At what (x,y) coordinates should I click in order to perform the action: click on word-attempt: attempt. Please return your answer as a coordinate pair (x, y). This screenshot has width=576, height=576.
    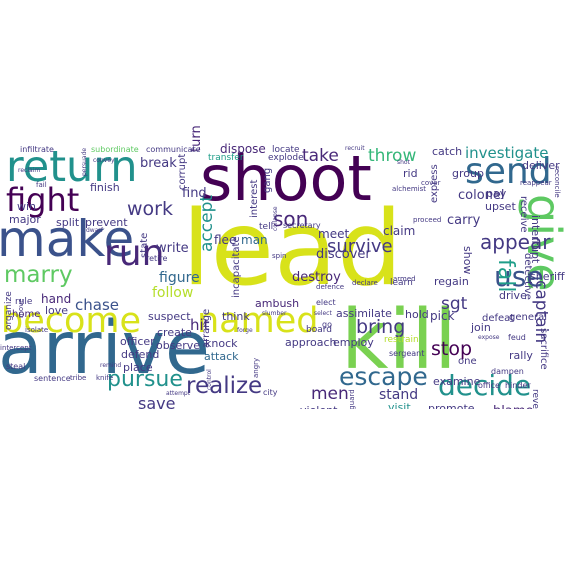
    Looking at the image, I should click on (178, 393).